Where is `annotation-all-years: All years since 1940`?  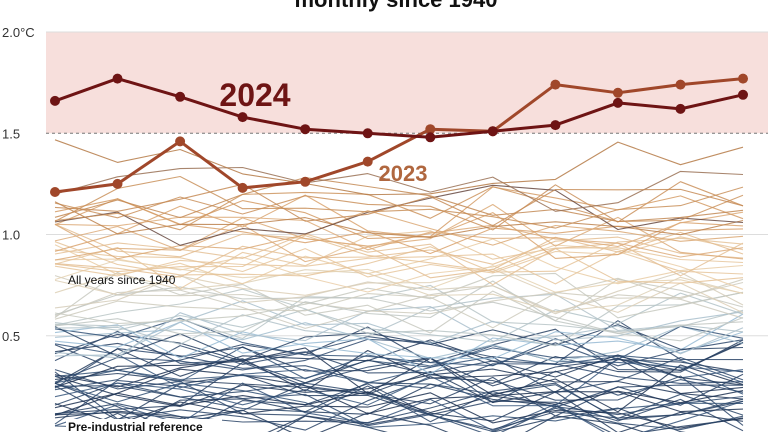 annotation-all-years: All years since 1940 is located at coordinates (122, 280).